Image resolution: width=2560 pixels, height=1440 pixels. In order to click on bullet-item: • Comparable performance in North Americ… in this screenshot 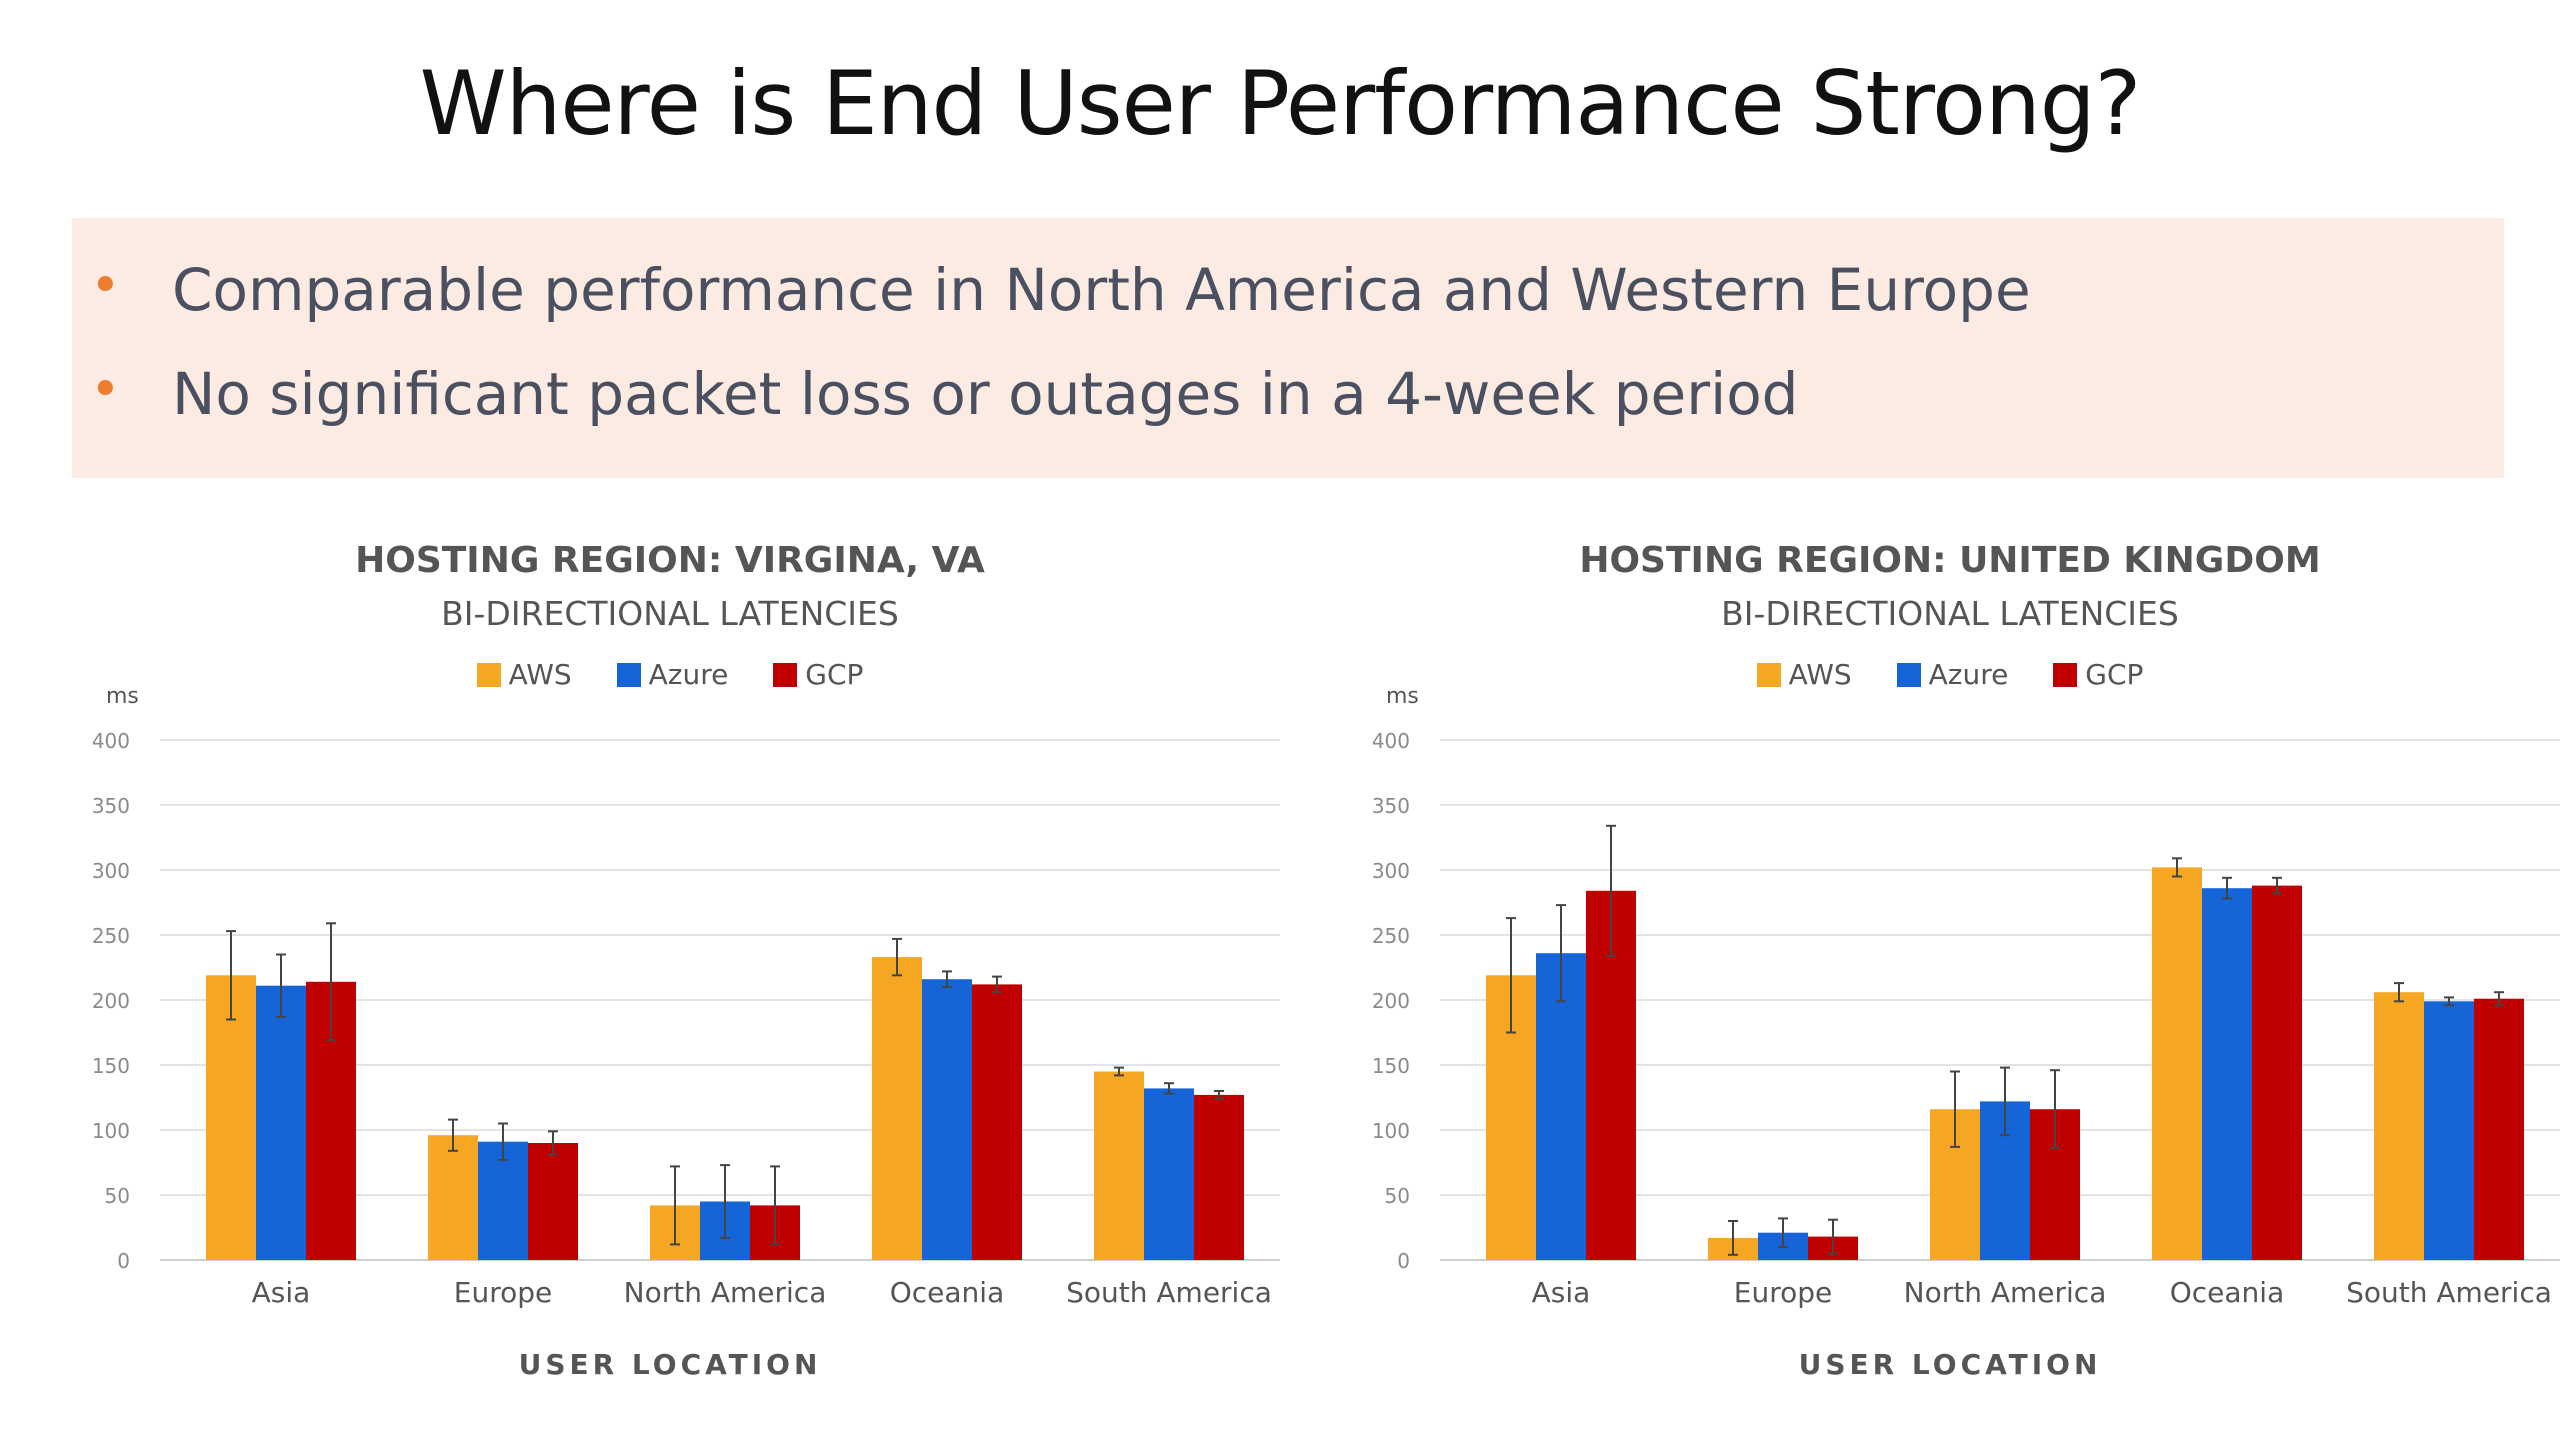, I will do `click(1060, 290)`.